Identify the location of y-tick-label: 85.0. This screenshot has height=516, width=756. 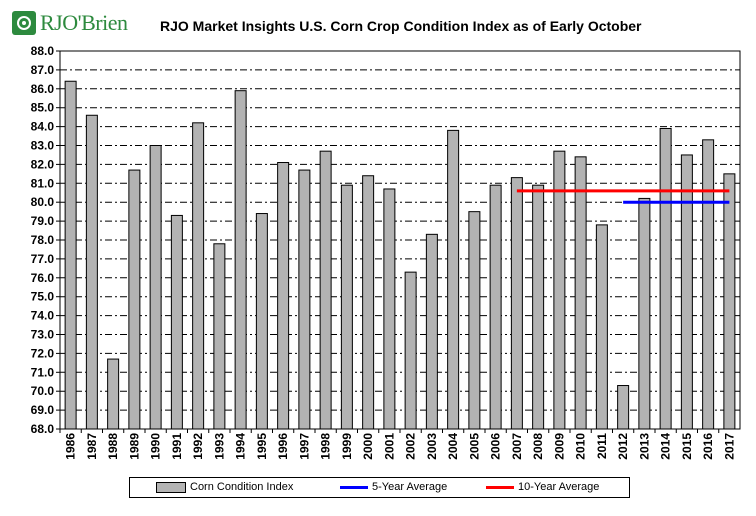
(43, 108).